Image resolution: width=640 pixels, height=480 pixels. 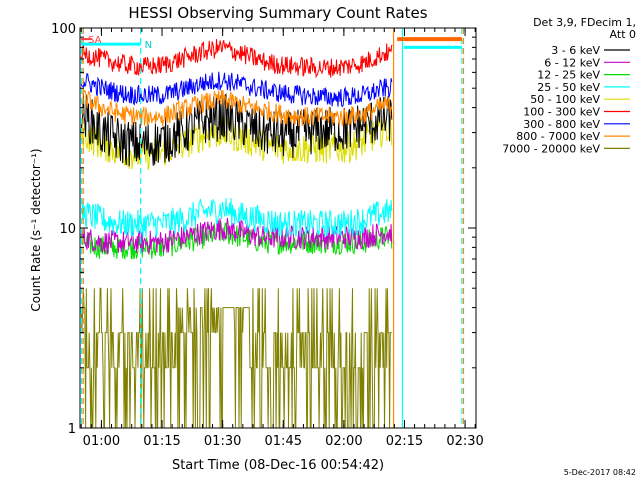 I want to click on legend-header-1: Det 3,9, FDecim 1,, so click(x=584, y=22).